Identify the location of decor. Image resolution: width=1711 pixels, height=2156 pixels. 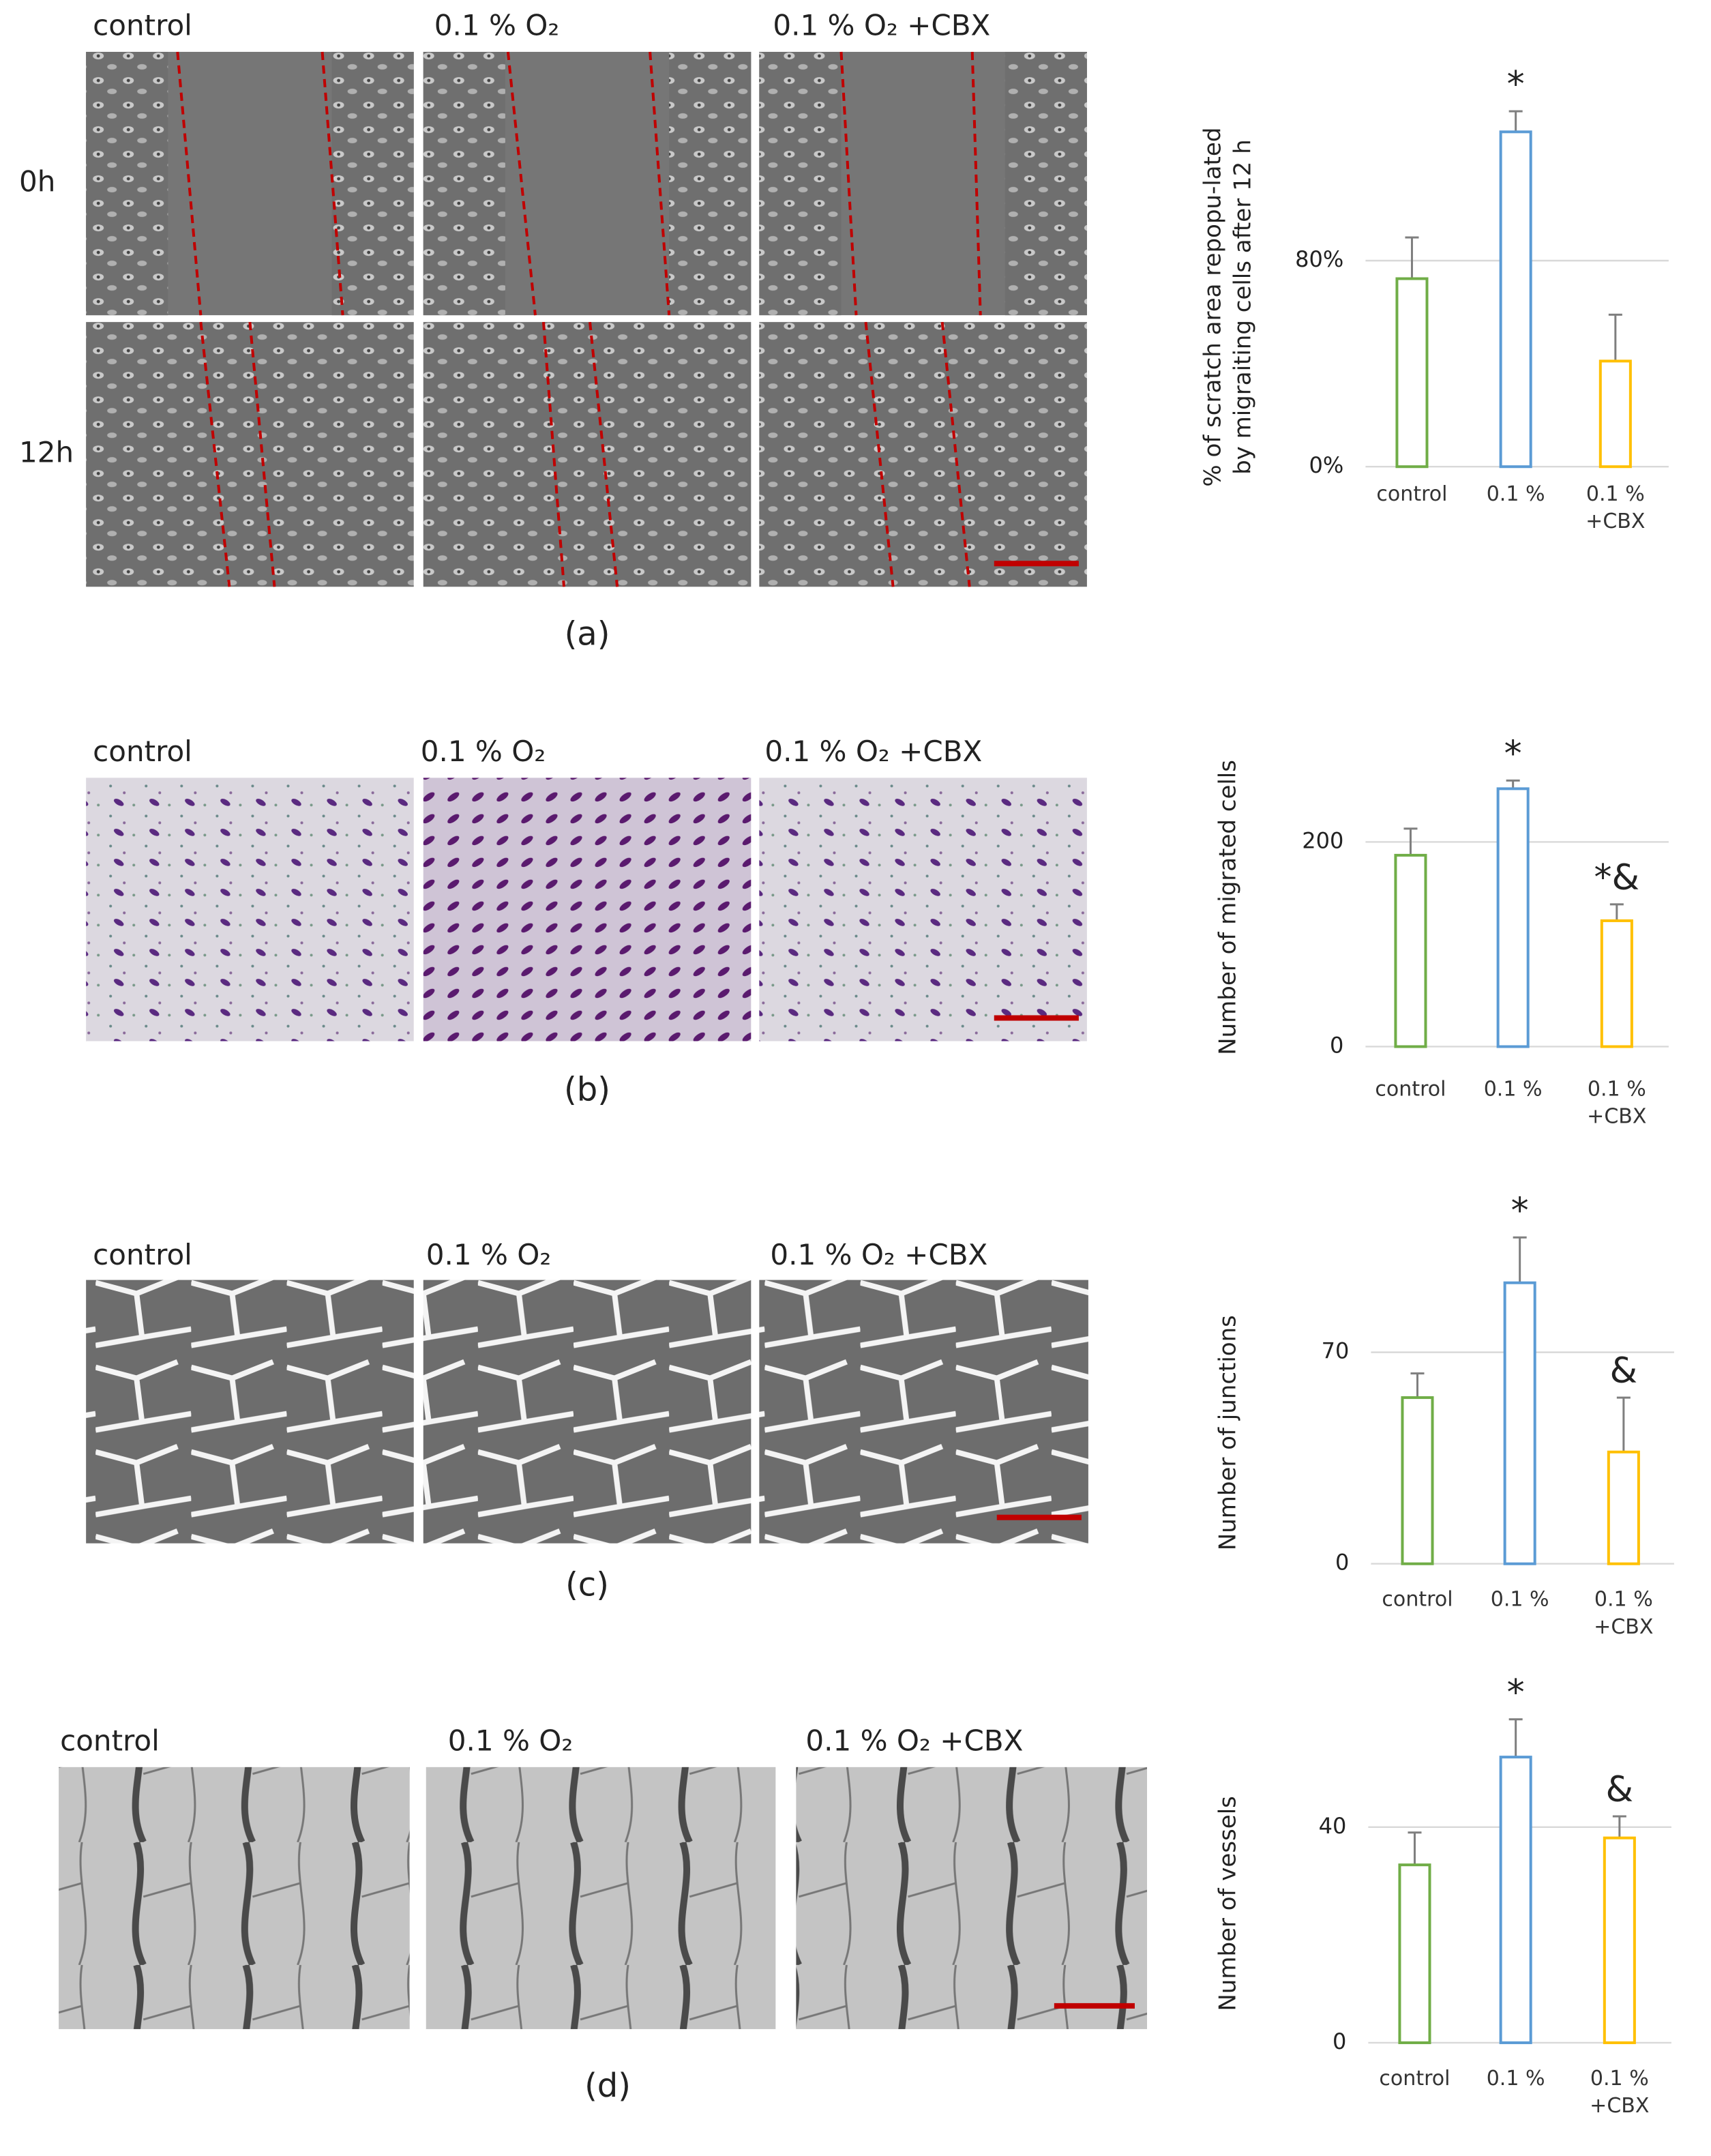
(579, 319).